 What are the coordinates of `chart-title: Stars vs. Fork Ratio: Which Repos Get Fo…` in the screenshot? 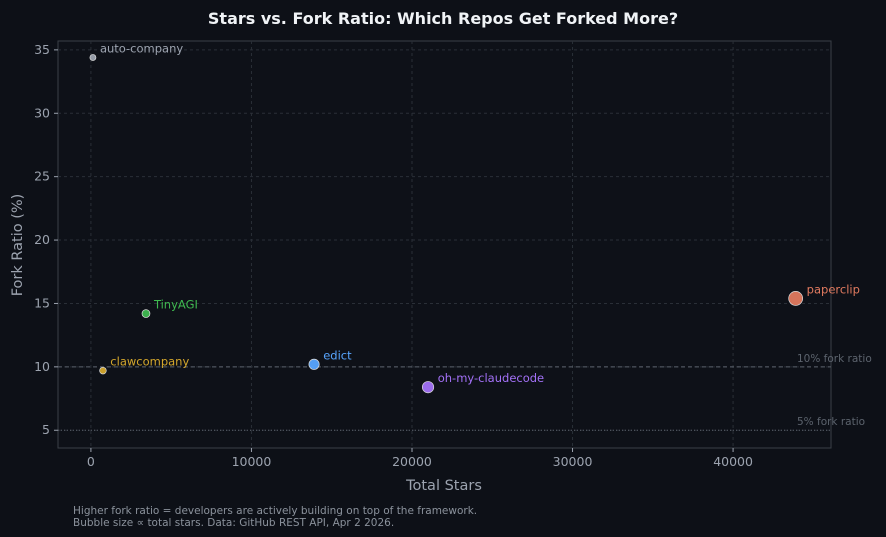 It's located at (443, 18).